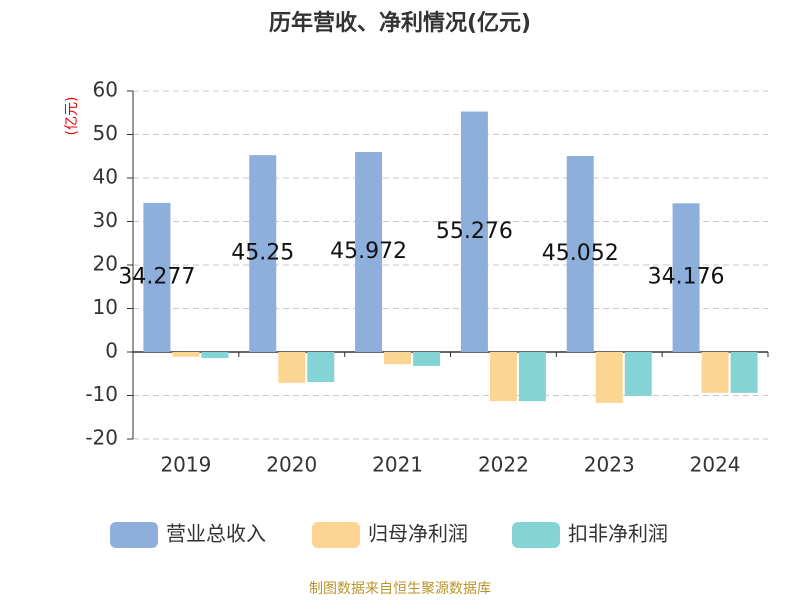 Image resolution: width=800 pixels, height=600 pixels. I want to click on source-note: 制图数据来自恒生聚源数据库, so click(400, 589).